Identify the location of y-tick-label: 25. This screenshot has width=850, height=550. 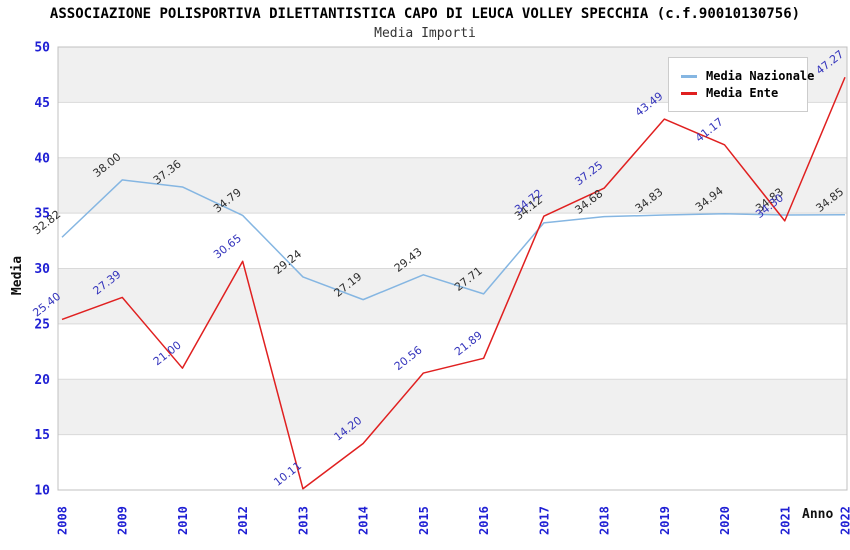
(42, 324).